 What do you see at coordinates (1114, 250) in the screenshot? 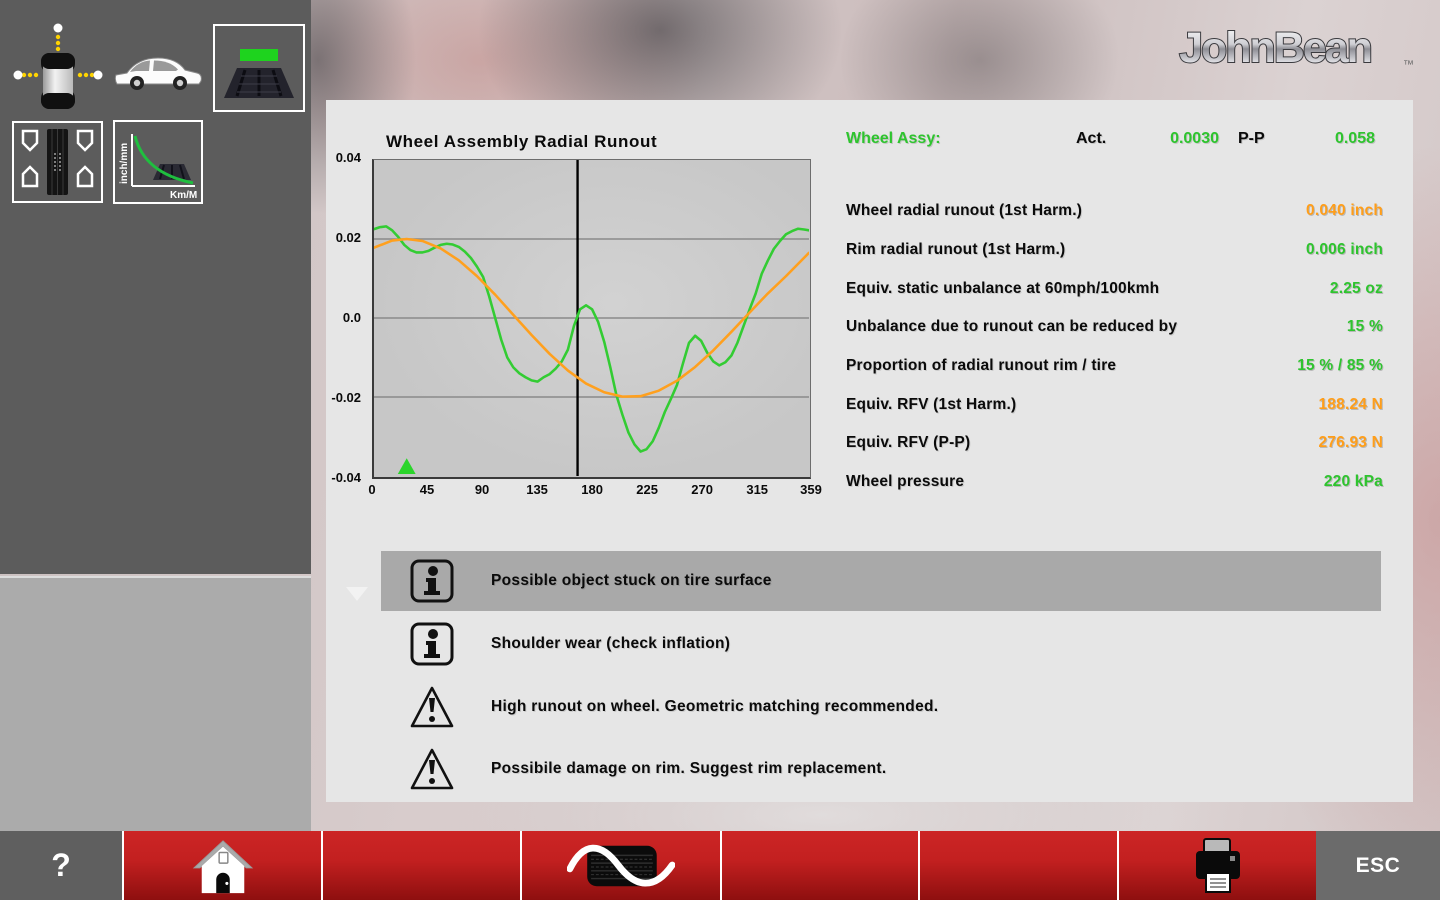
I see `result-row: Rim radial runout (1st Harm.) 0.006 inch` at bounding box center [1114, 250].